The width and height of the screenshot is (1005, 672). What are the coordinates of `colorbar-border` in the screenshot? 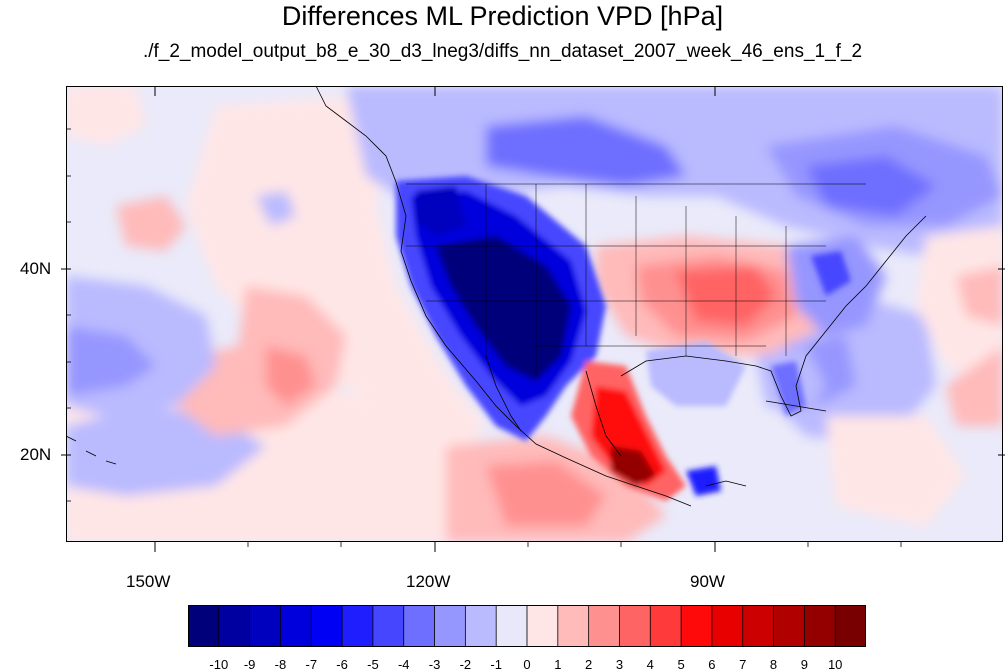 It's located at (527, 626).